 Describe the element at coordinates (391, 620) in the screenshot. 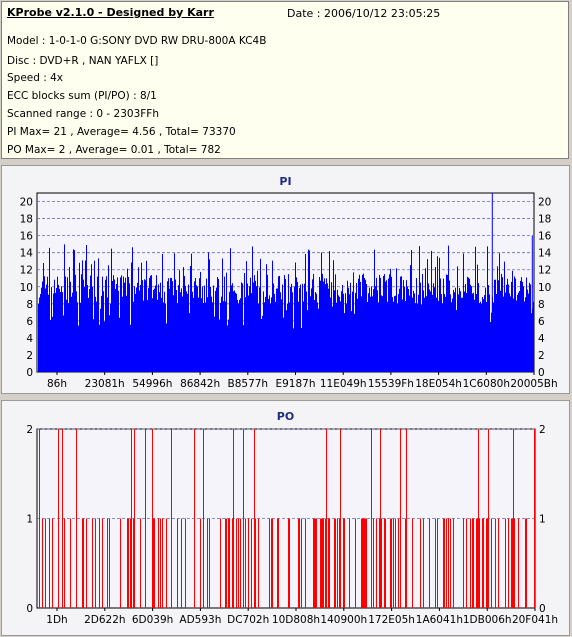

I see `x-tick-label: 172E05h` at that location.